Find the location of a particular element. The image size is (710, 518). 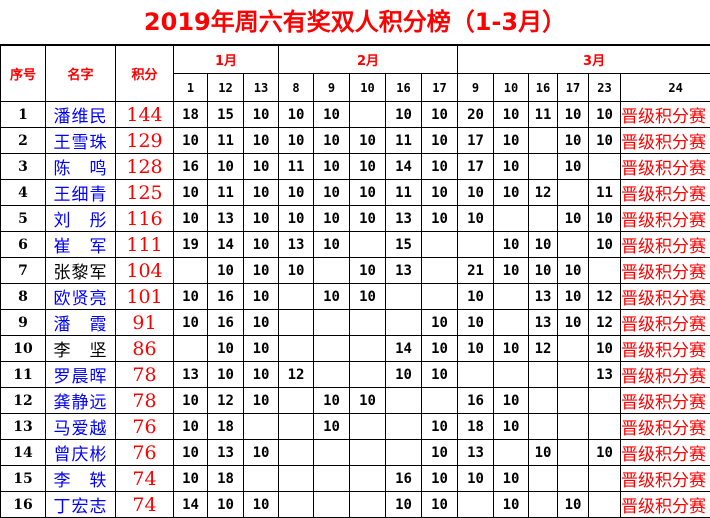

cell-score: 76 is located at coordinates (145, 453).